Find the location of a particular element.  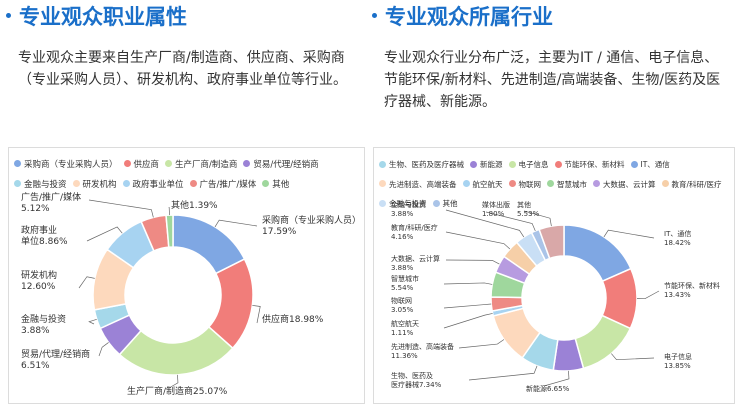

legend-label: IT、通信 is located at coordinates (655, 164).